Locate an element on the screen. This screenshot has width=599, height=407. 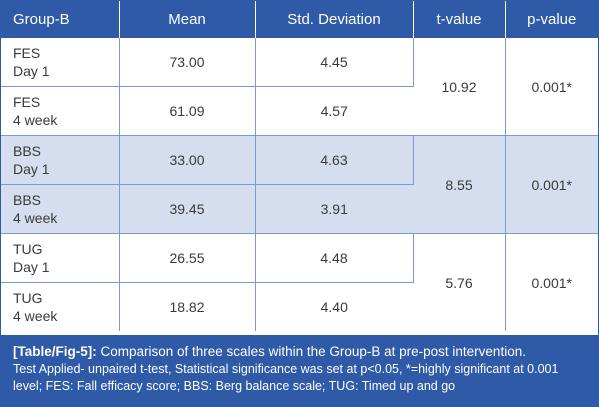
table-row: BBS 4 week 39.45 3.91 is located at coordinates (299, 209).